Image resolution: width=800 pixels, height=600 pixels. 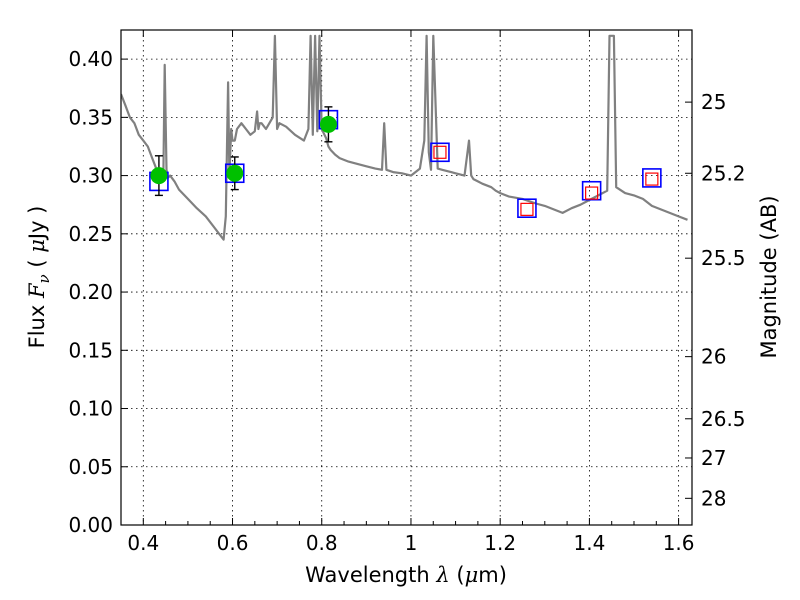 I want to click on y-tick-label: 0.15, so click(x=90, y=350).